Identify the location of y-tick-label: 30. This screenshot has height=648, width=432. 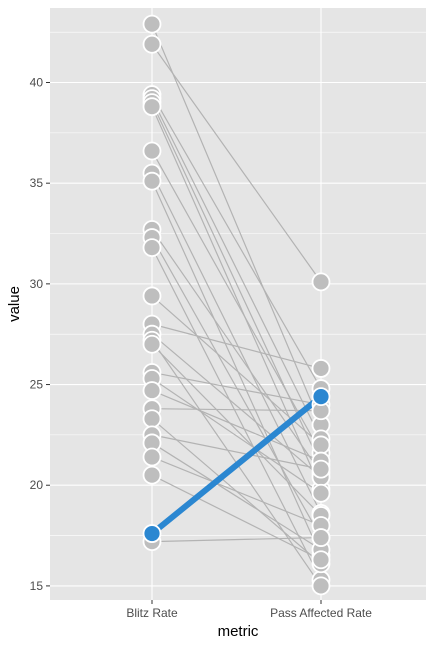
(37, 284).